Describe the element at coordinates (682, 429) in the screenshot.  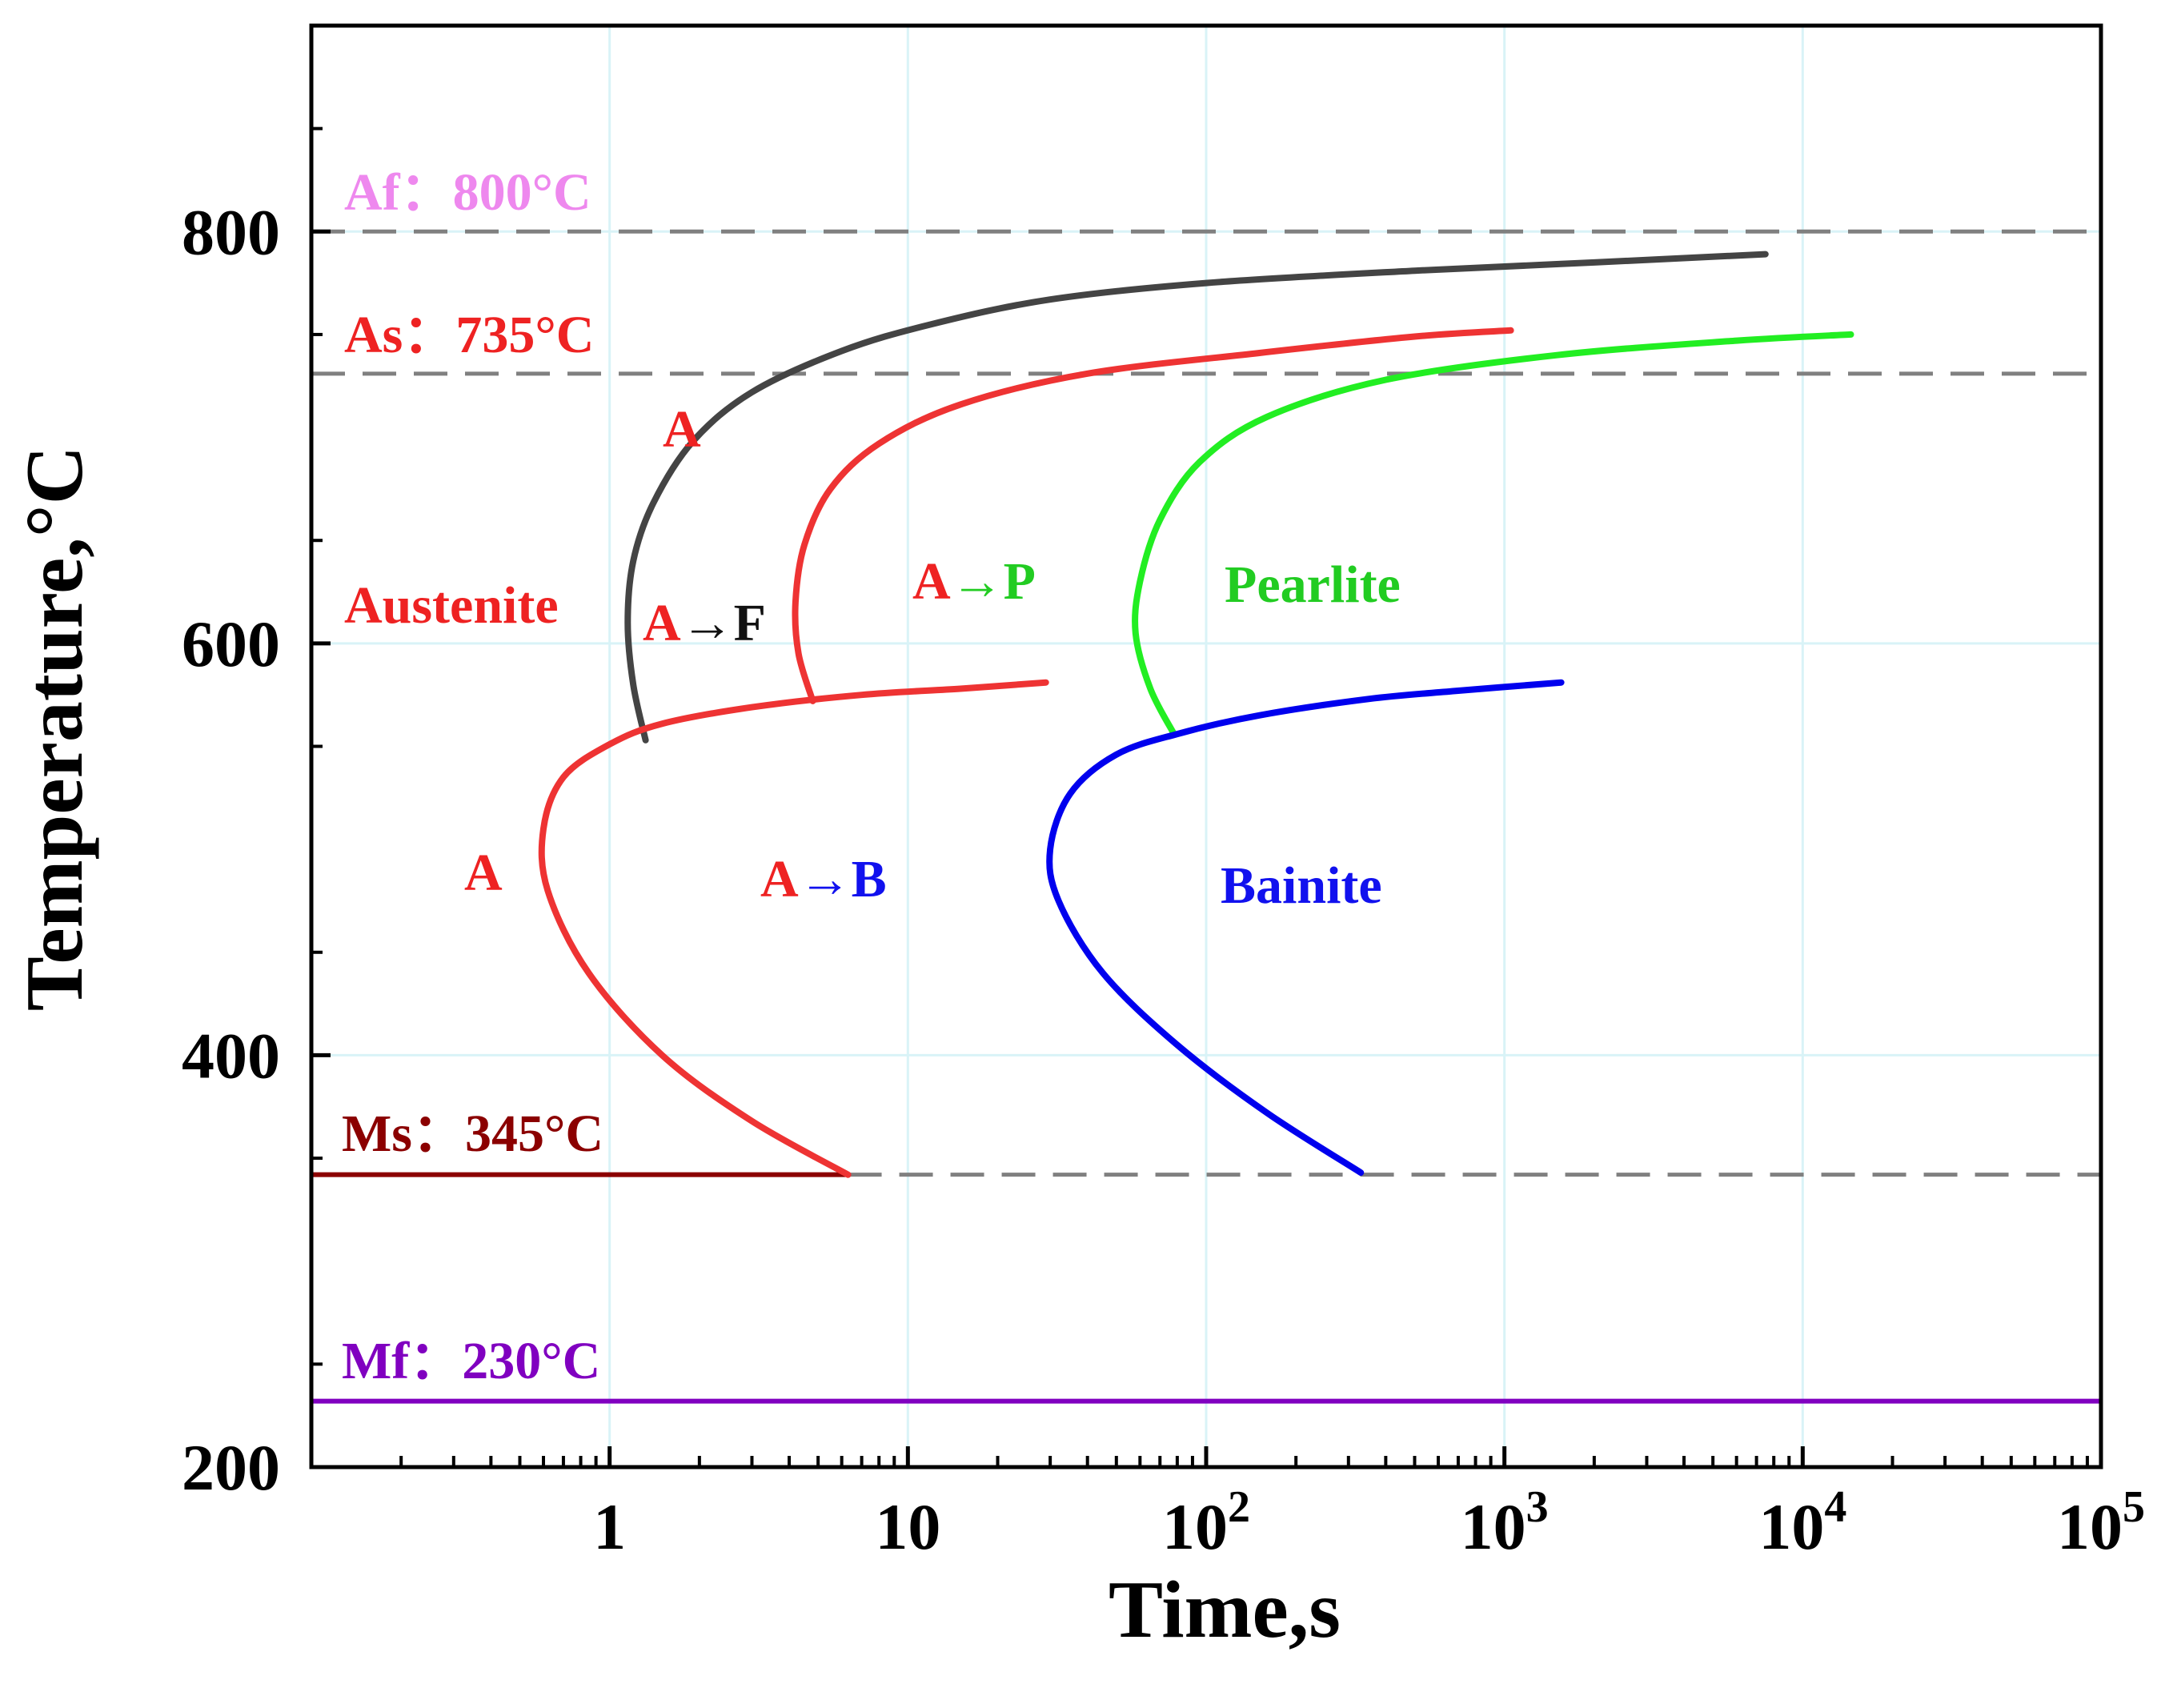
I see `label-a-upper: A` at that location.